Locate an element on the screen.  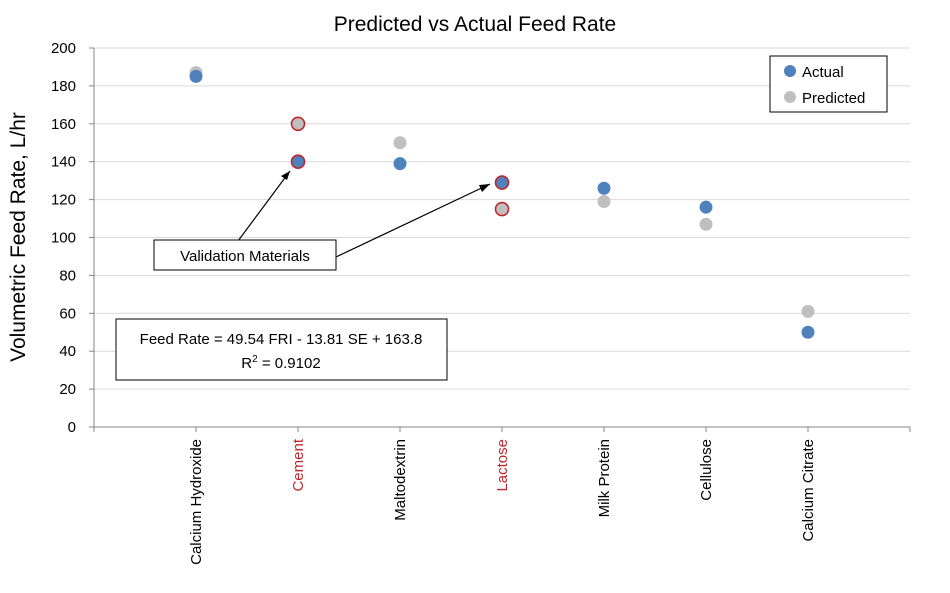
validation-label-box is located at coordinates (245, 255).